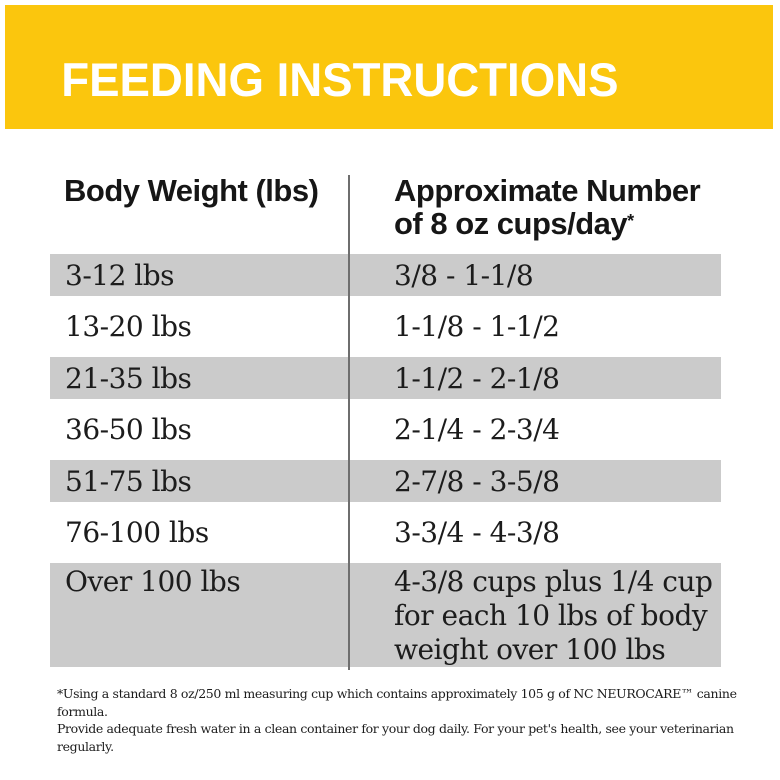 Image resolution: width=780 pixels, height=780 pixels. I want to click on table-row: 3-12 lbs 3/8 - 1-1/8, so click(385, 275).